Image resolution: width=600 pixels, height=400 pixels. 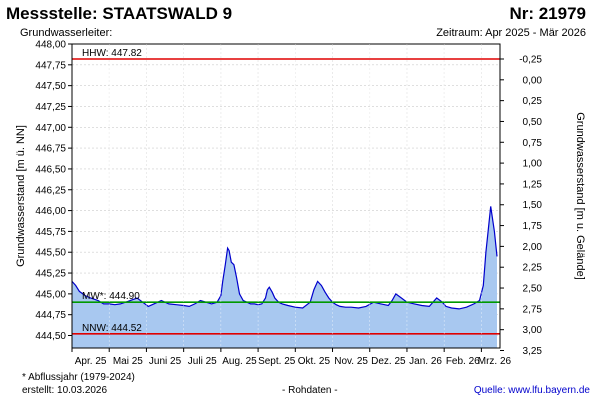 What do you see at coordinates (533, 143) in the screenshot?
I see `y-right-tick-label-4: 0,75` at bounding box center [533, 143].